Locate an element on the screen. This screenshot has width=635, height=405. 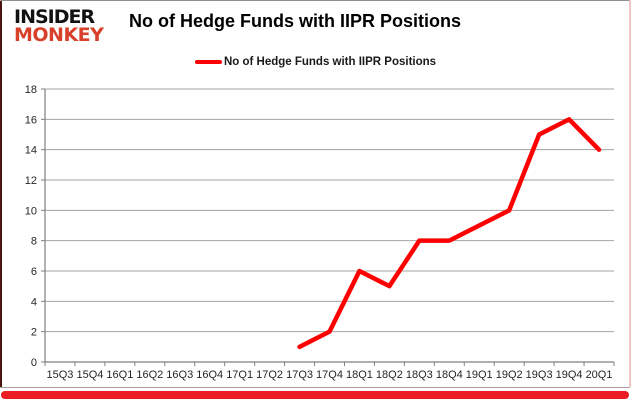
x-tick-label: 17Q1 is located at coordinates (239, 375).